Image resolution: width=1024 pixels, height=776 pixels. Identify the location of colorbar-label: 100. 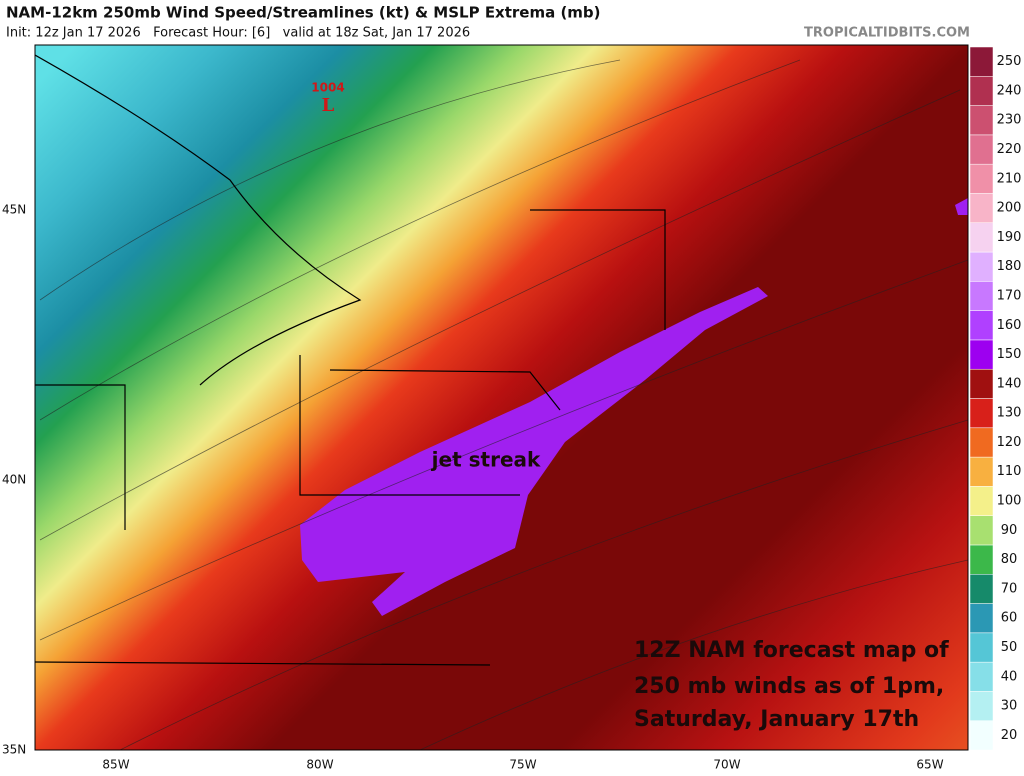
(1009, 501).